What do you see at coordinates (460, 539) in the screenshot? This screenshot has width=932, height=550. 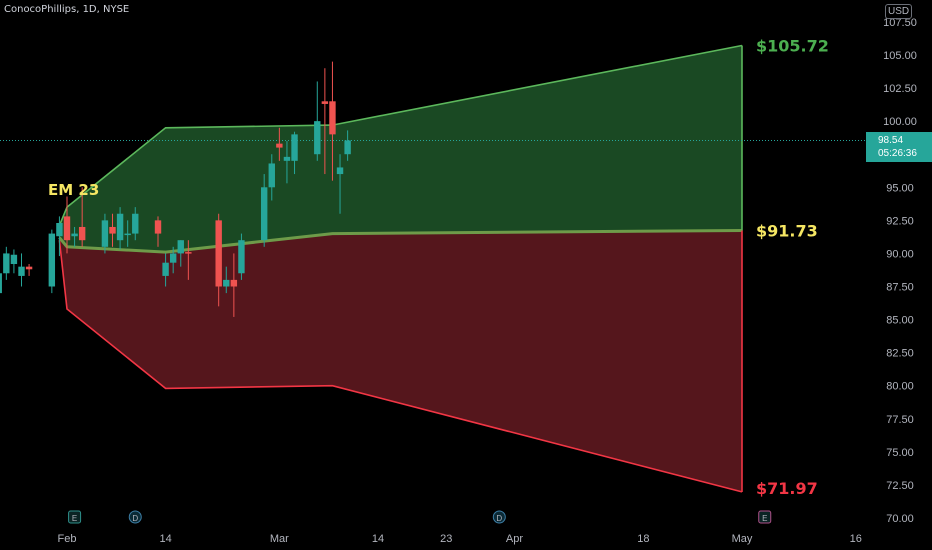 I see `time-axis: Feb 14 Mar 14 23 Apr 18 May 16` at bounding box center [460, 539].